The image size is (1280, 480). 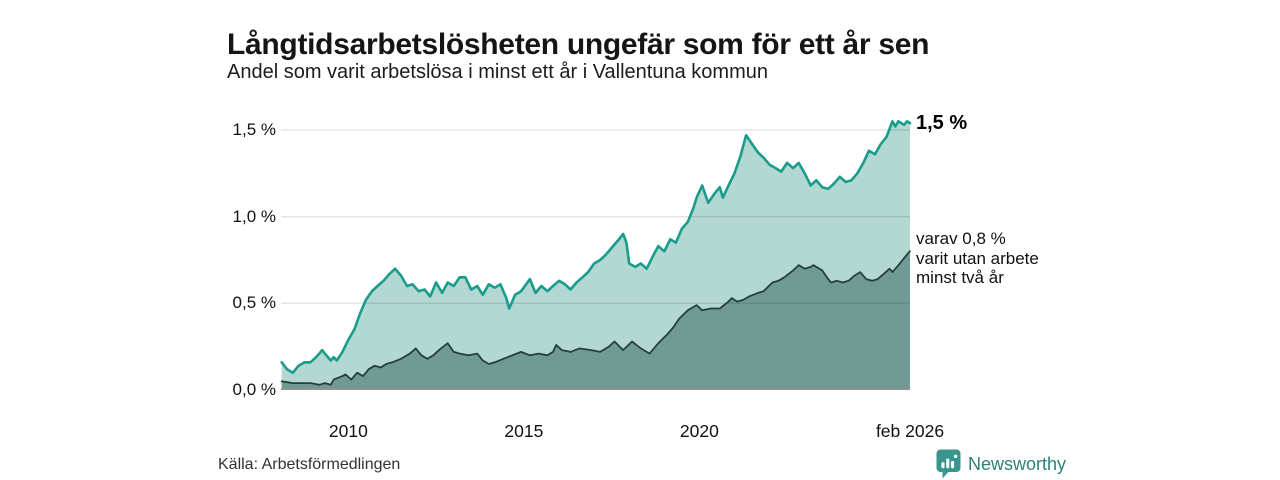 What do you see at coordinates (961, 238) in the screenshot?
I see `two-year-annotation-line-1: varav 0,8 %` at bounding box center [961, 238].